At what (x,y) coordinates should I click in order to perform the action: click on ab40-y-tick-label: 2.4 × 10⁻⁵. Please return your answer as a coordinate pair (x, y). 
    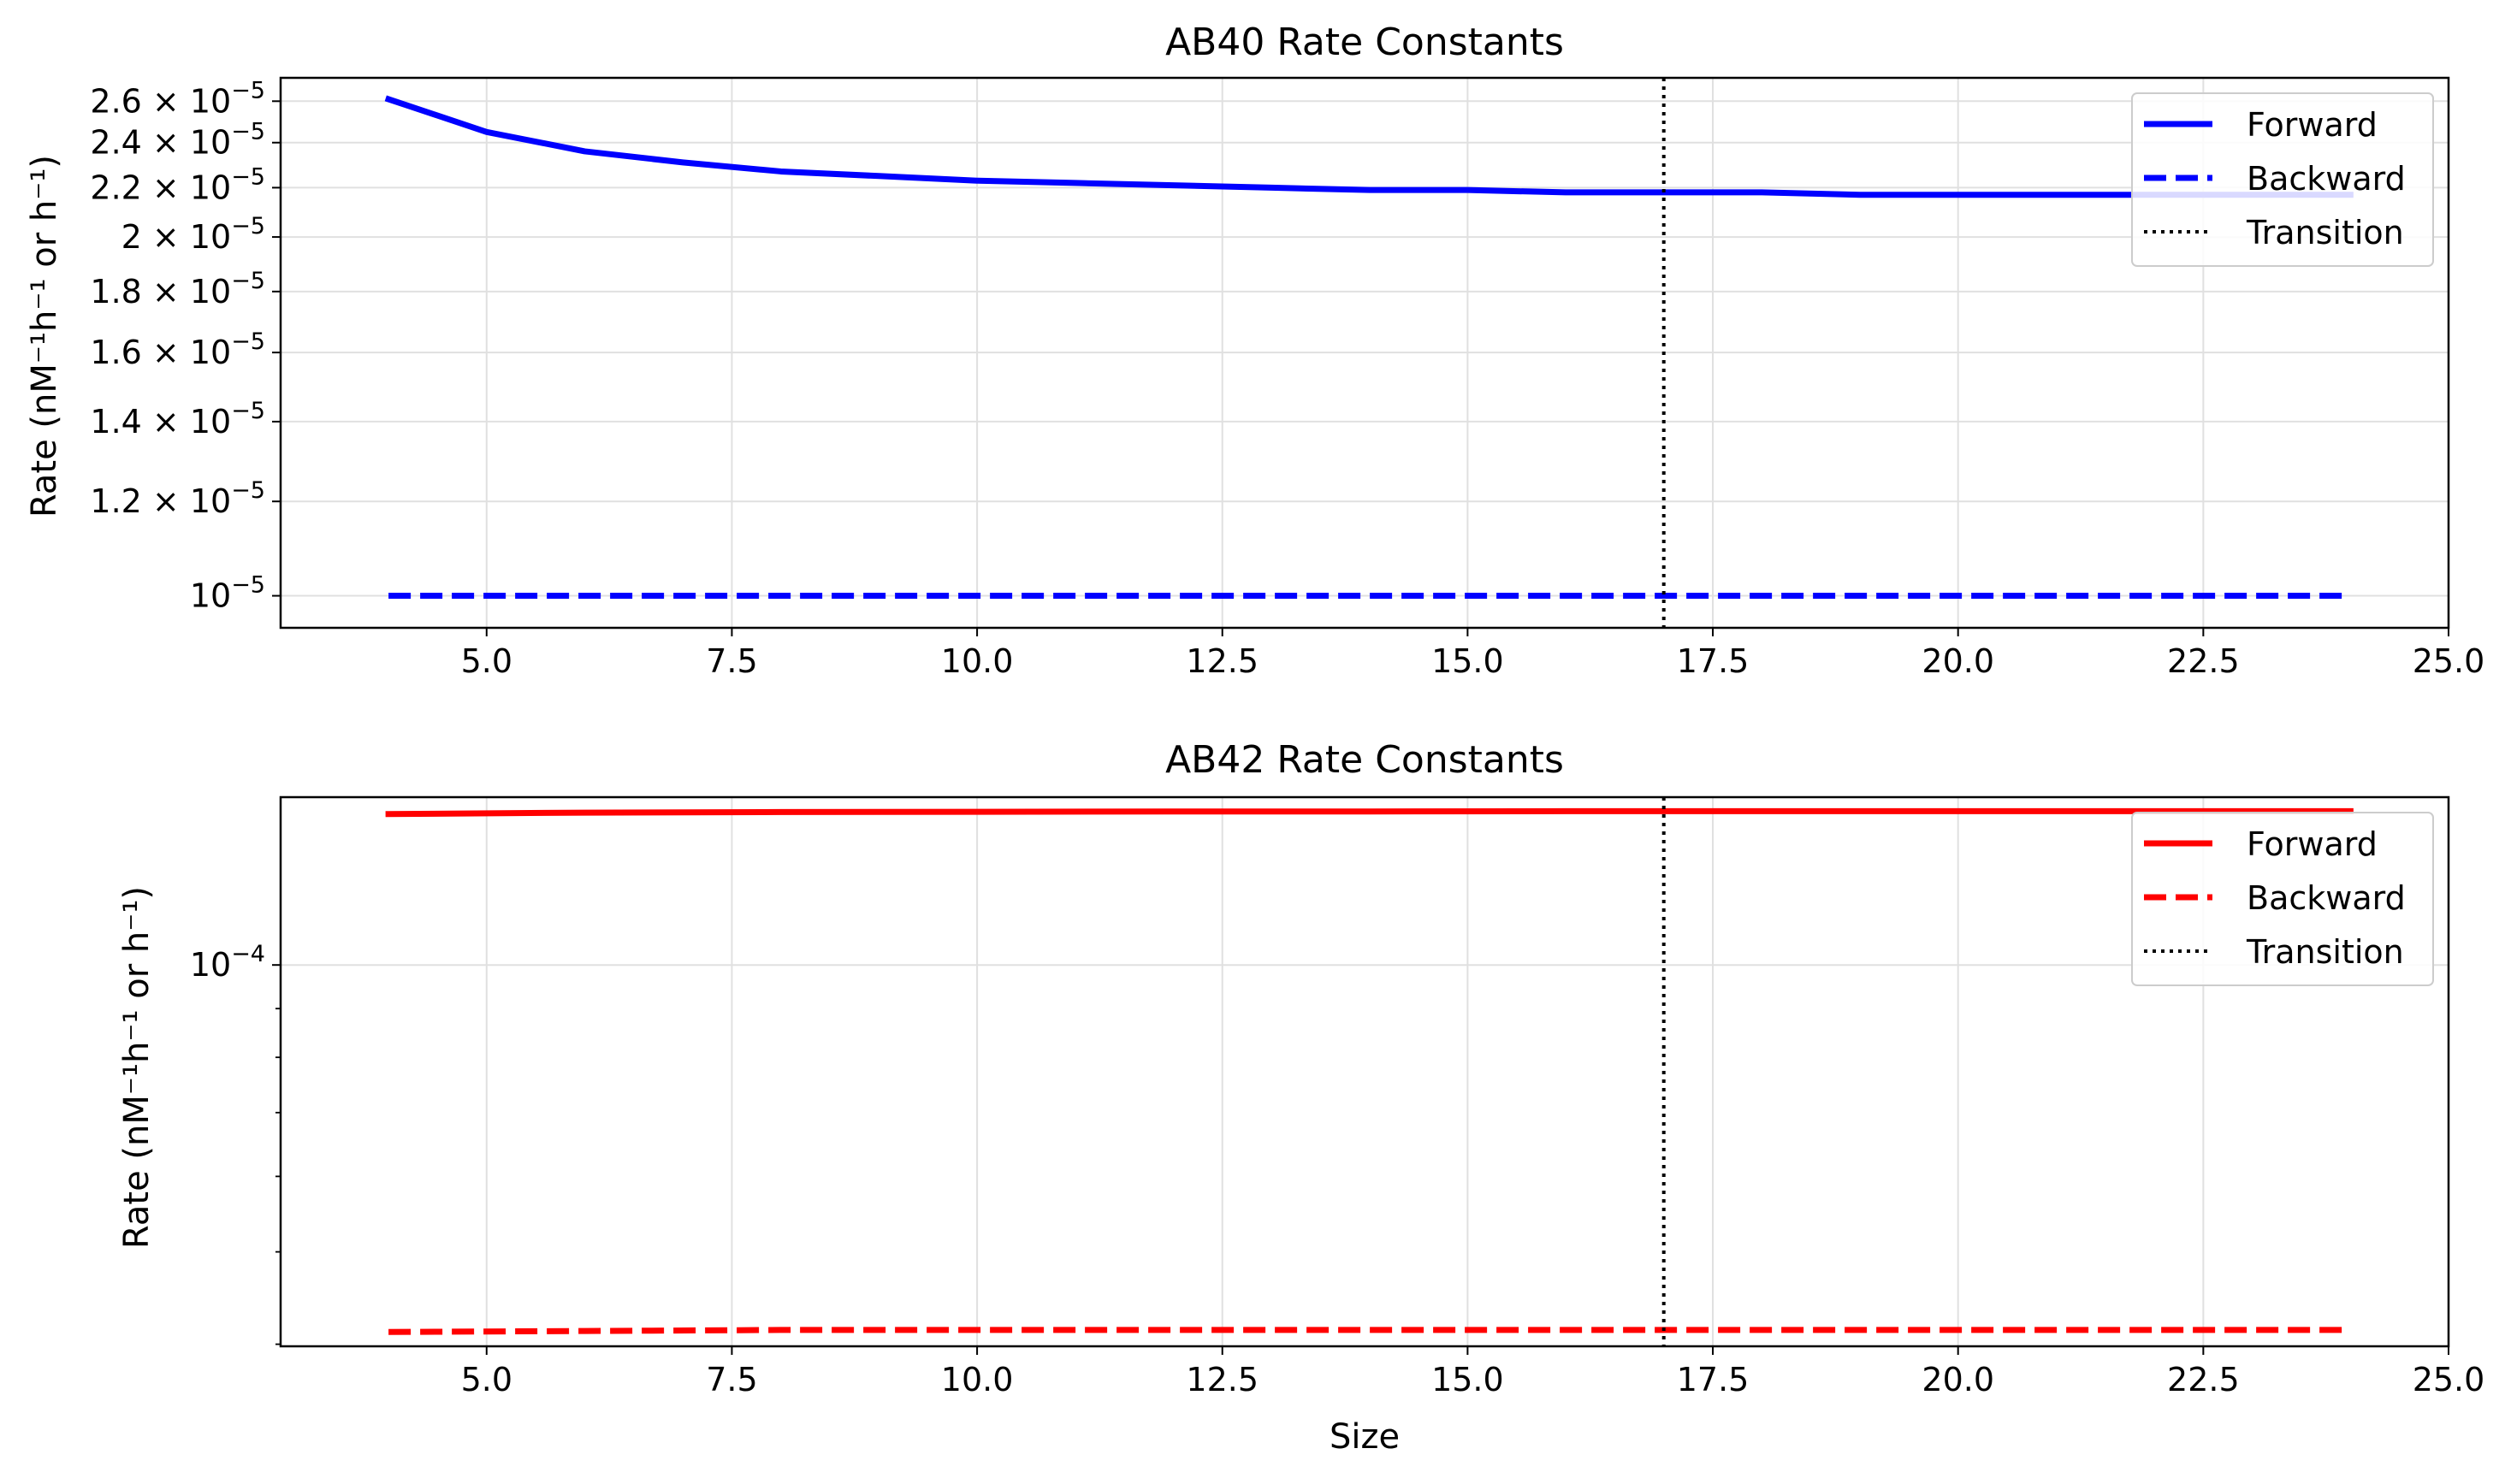
    Looking at the image, I should click on (177, 140).